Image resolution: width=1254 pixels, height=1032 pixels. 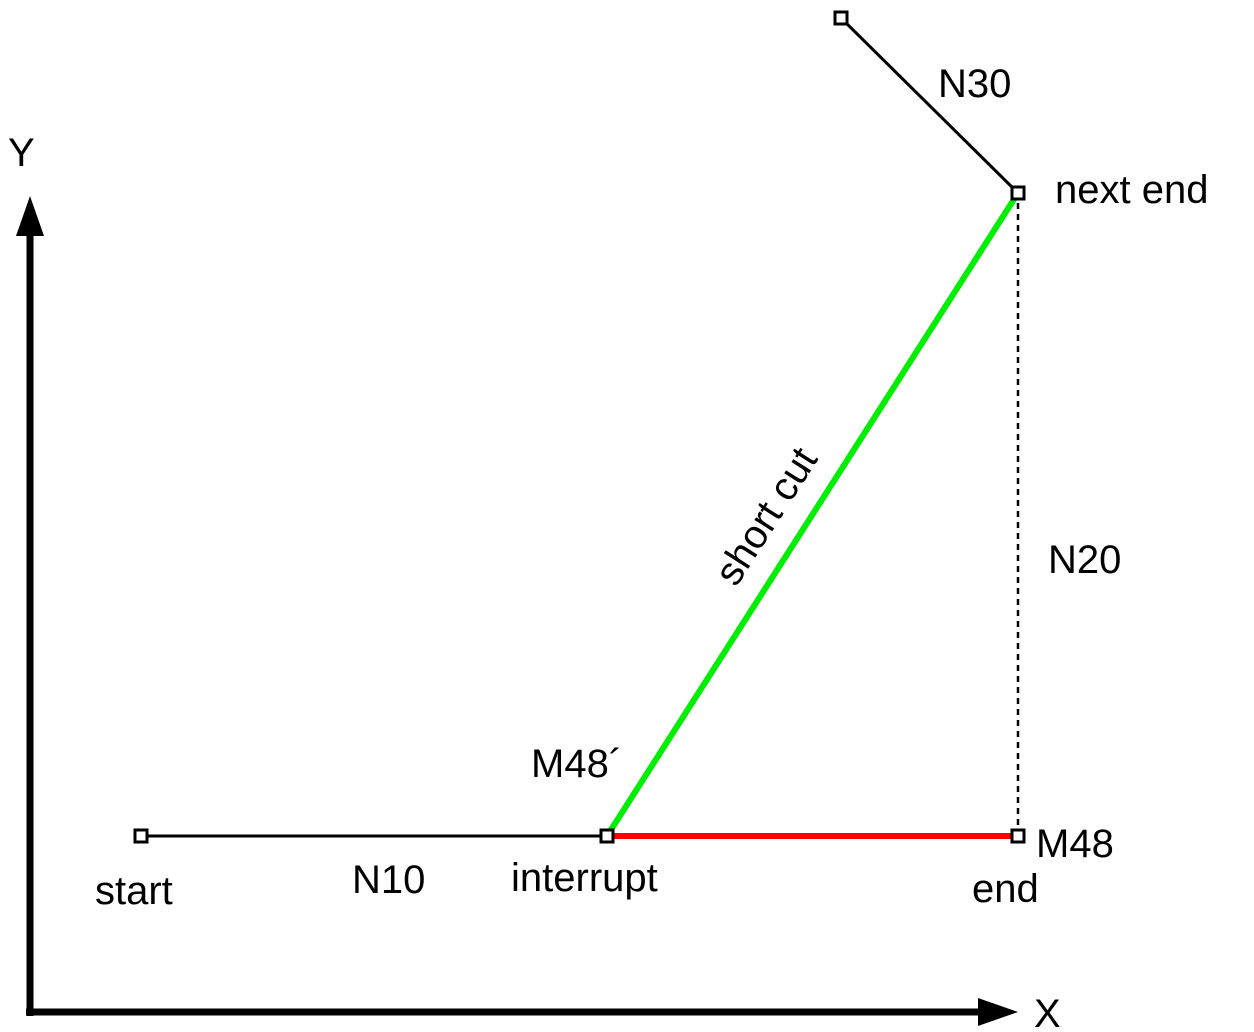 What do you see at coordinates (388, 880) in the screenshot?
I see `n10-label: N10` at bounding box center [388, 880].